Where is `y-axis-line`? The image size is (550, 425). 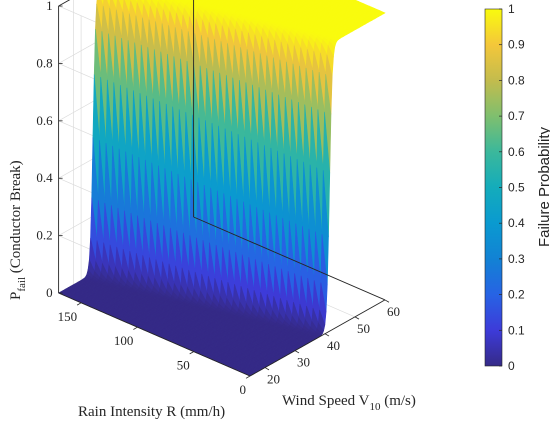 y-axis-line is located at coordinates (154, 334).